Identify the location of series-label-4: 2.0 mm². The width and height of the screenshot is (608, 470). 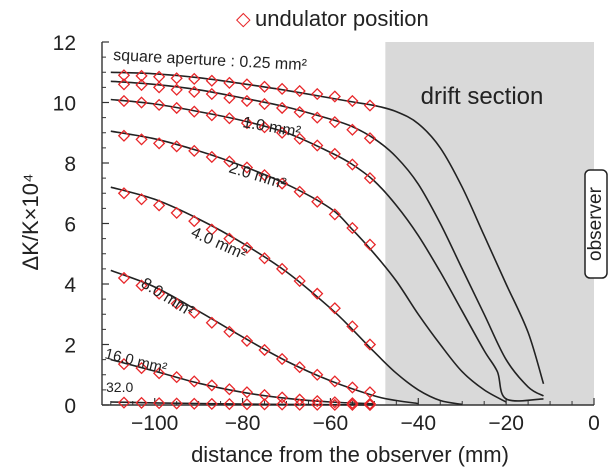
(258, 177).